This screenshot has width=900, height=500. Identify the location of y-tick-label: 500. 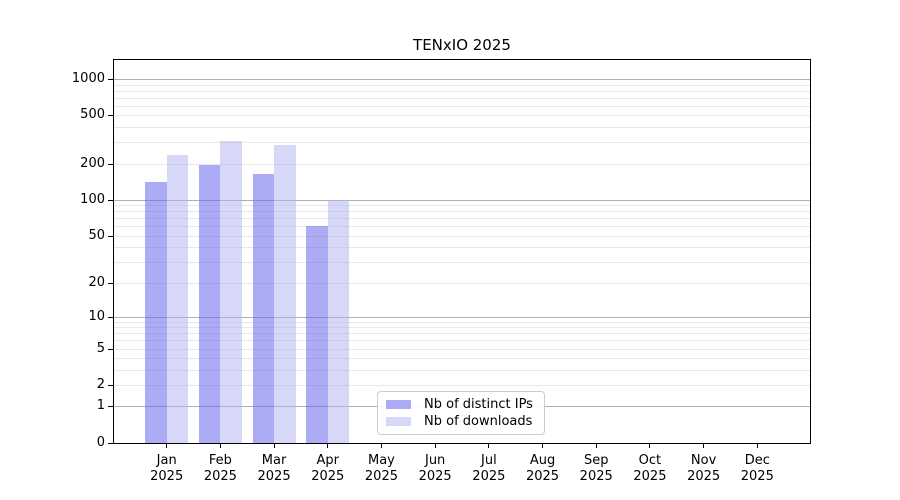
(92, 115).